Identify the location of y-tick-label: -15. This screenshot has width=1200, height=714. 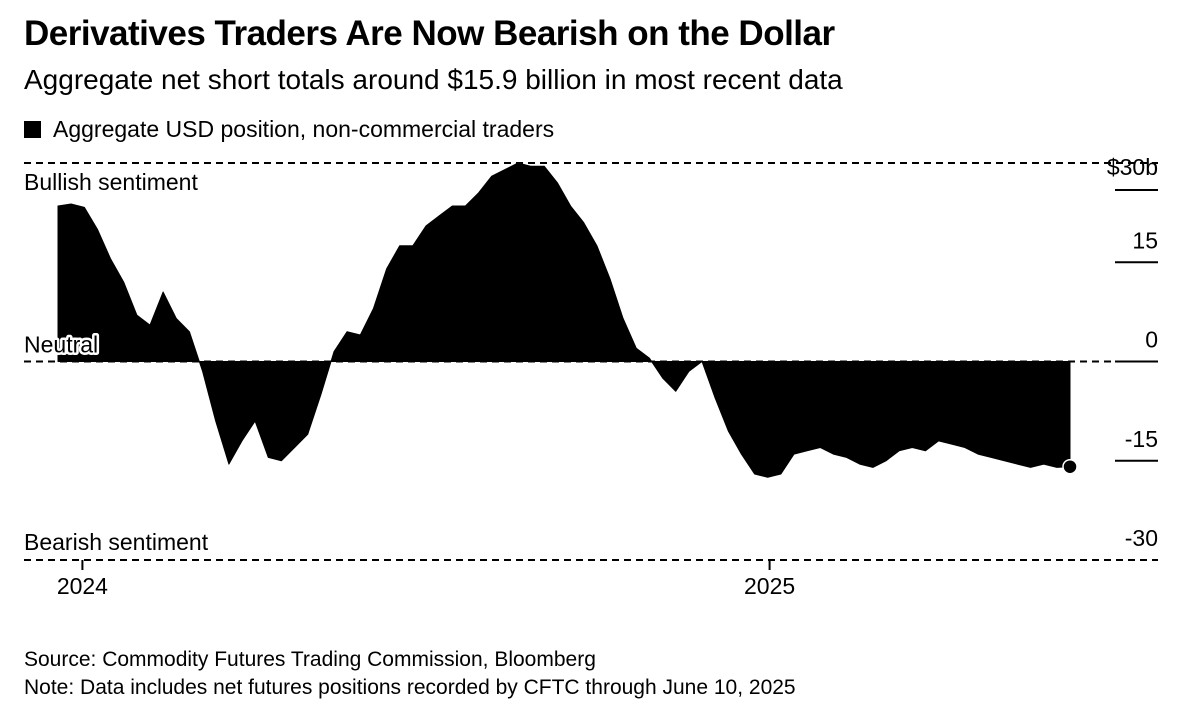
(1141, 439).